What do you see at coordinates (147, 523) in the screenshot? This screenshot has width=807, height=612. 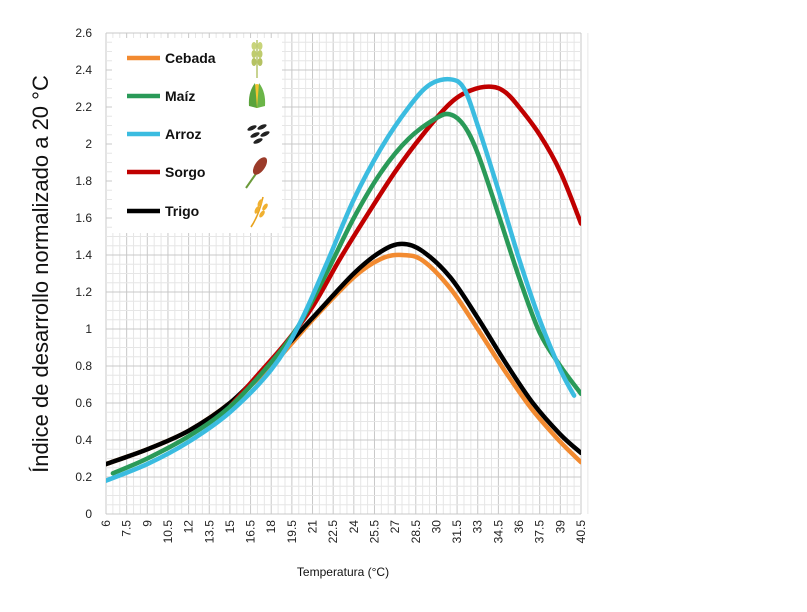 I see `x-tick-label: 9` at bounding box center [147, 523].